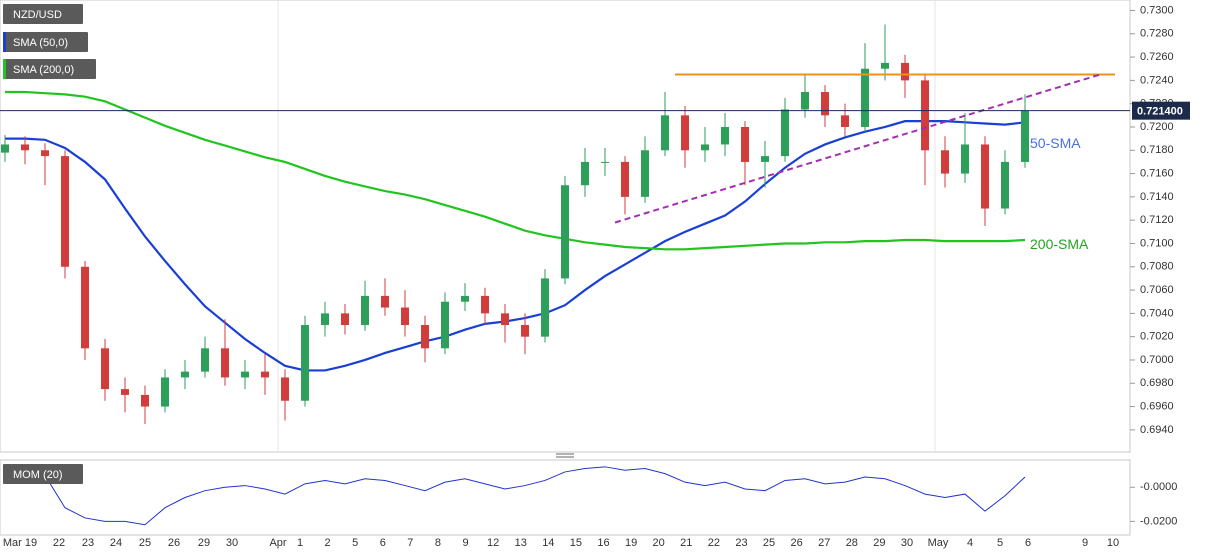 The height and width of the screenshot is (555, 1207). I want to click on x-tick-label: 27, so click(824, 543).